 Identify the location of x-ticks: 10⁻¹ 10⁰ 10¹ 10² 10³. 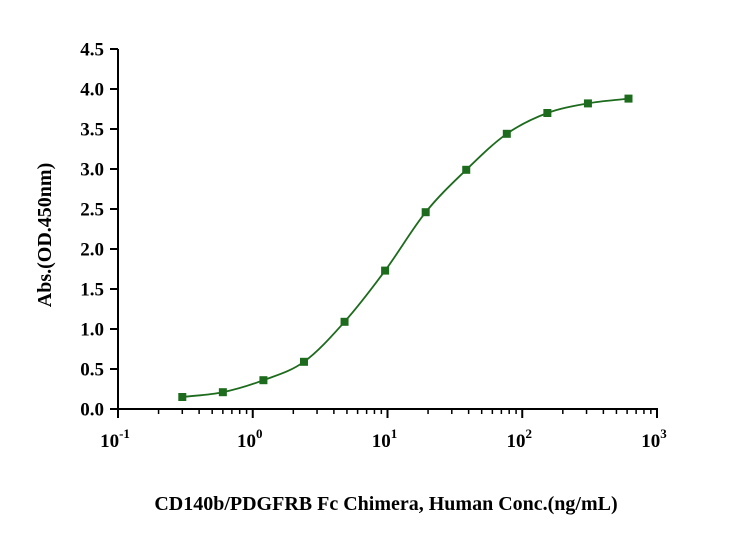
(383, 430).